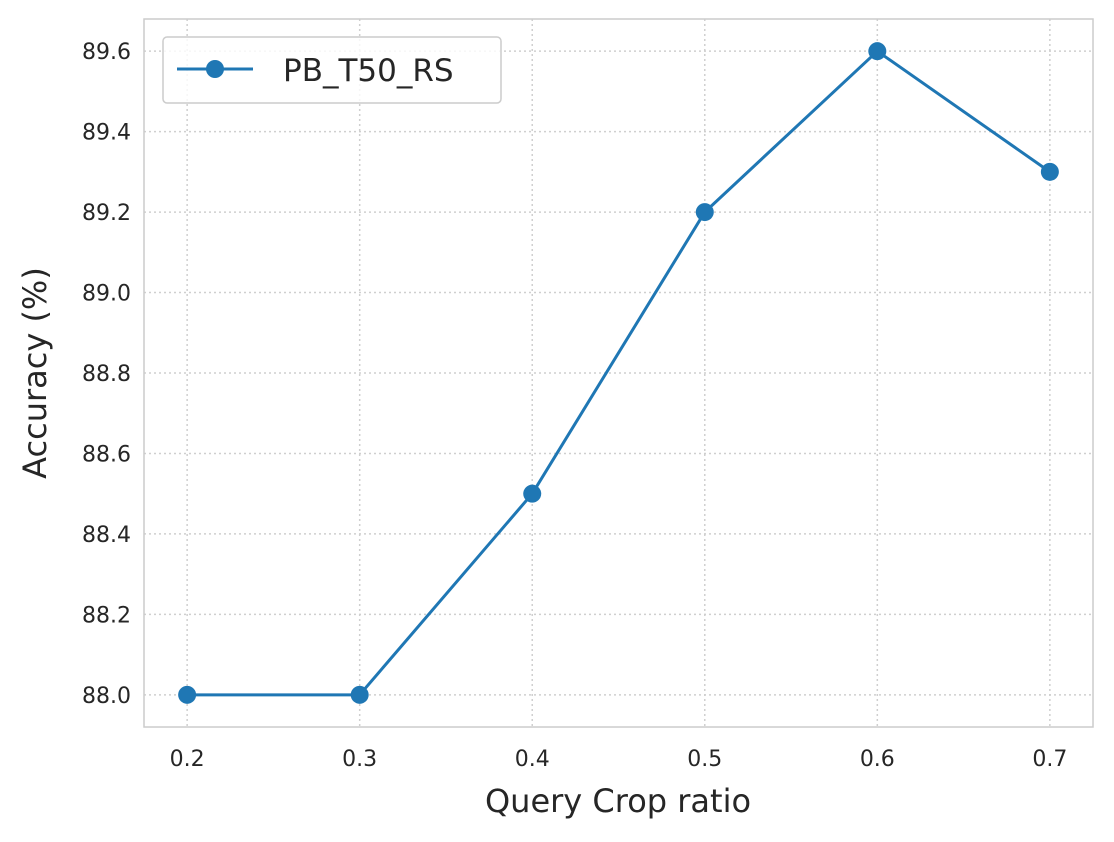 The height and width of the screenshot is (842, 1114). I want to click on y-tick-label: 88.6, so click(106, 454).